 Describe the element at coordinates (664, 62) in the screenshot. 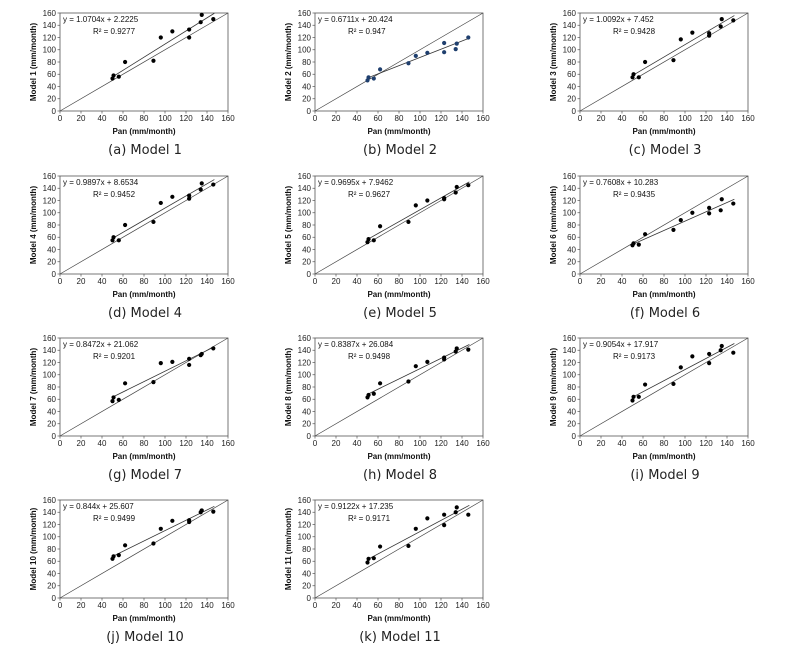

I see `one-to-one-line` at that location.